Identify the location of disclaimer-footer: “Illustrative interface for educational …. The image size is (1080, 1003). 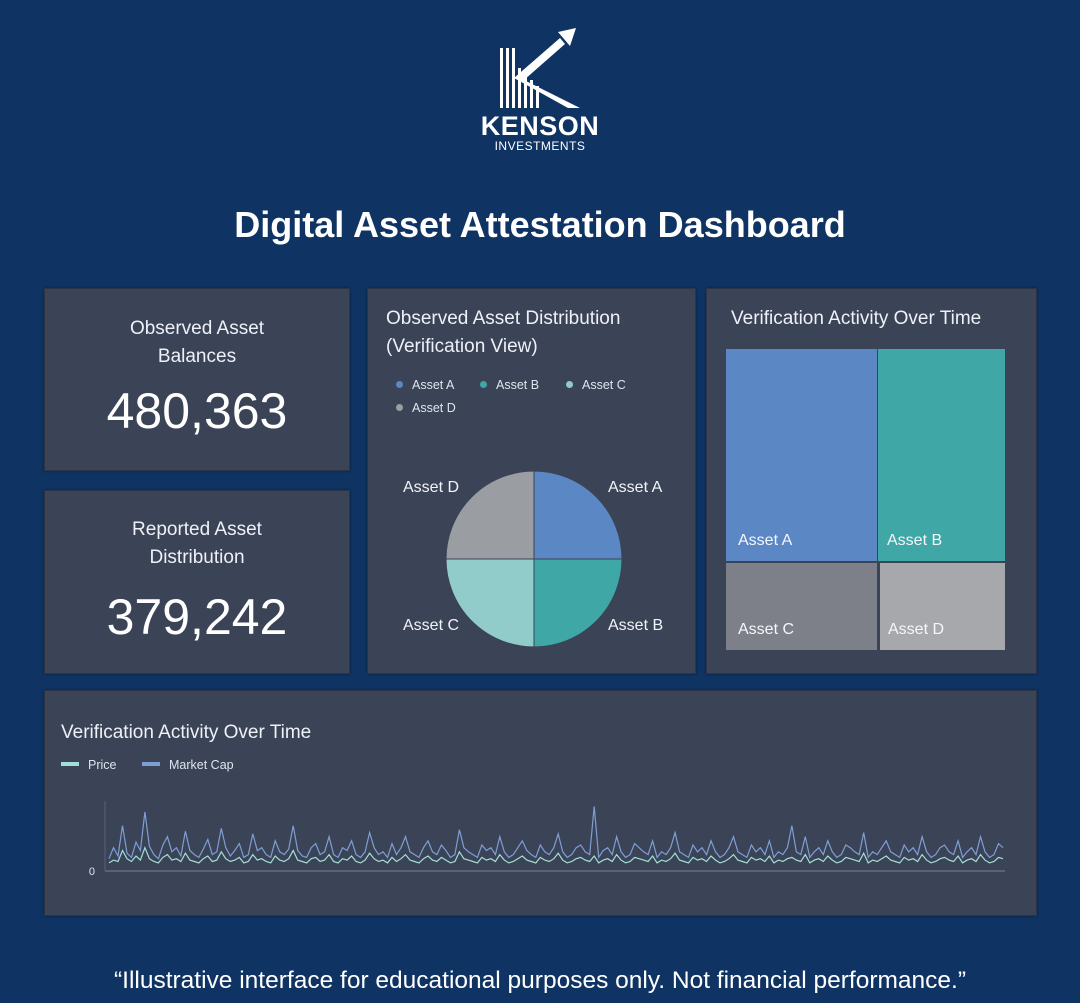
(540, 980).